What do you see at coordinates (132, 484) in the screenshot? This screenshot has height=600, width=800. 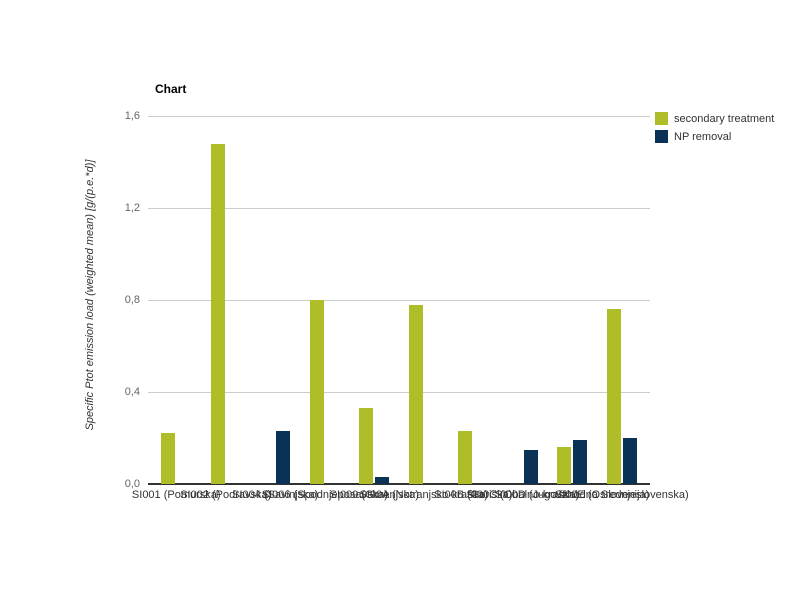 I see `y-tick-label: 0,0` at bounding box center [132, 484].